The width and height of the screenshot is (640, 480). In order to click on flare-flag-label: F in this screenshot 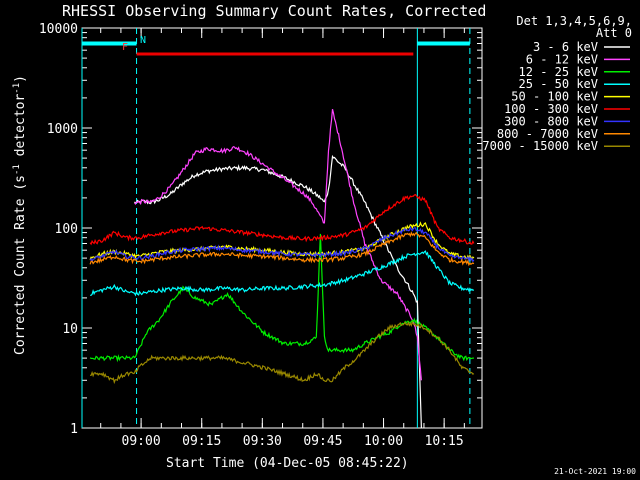, I will do `click(125, 47)`.